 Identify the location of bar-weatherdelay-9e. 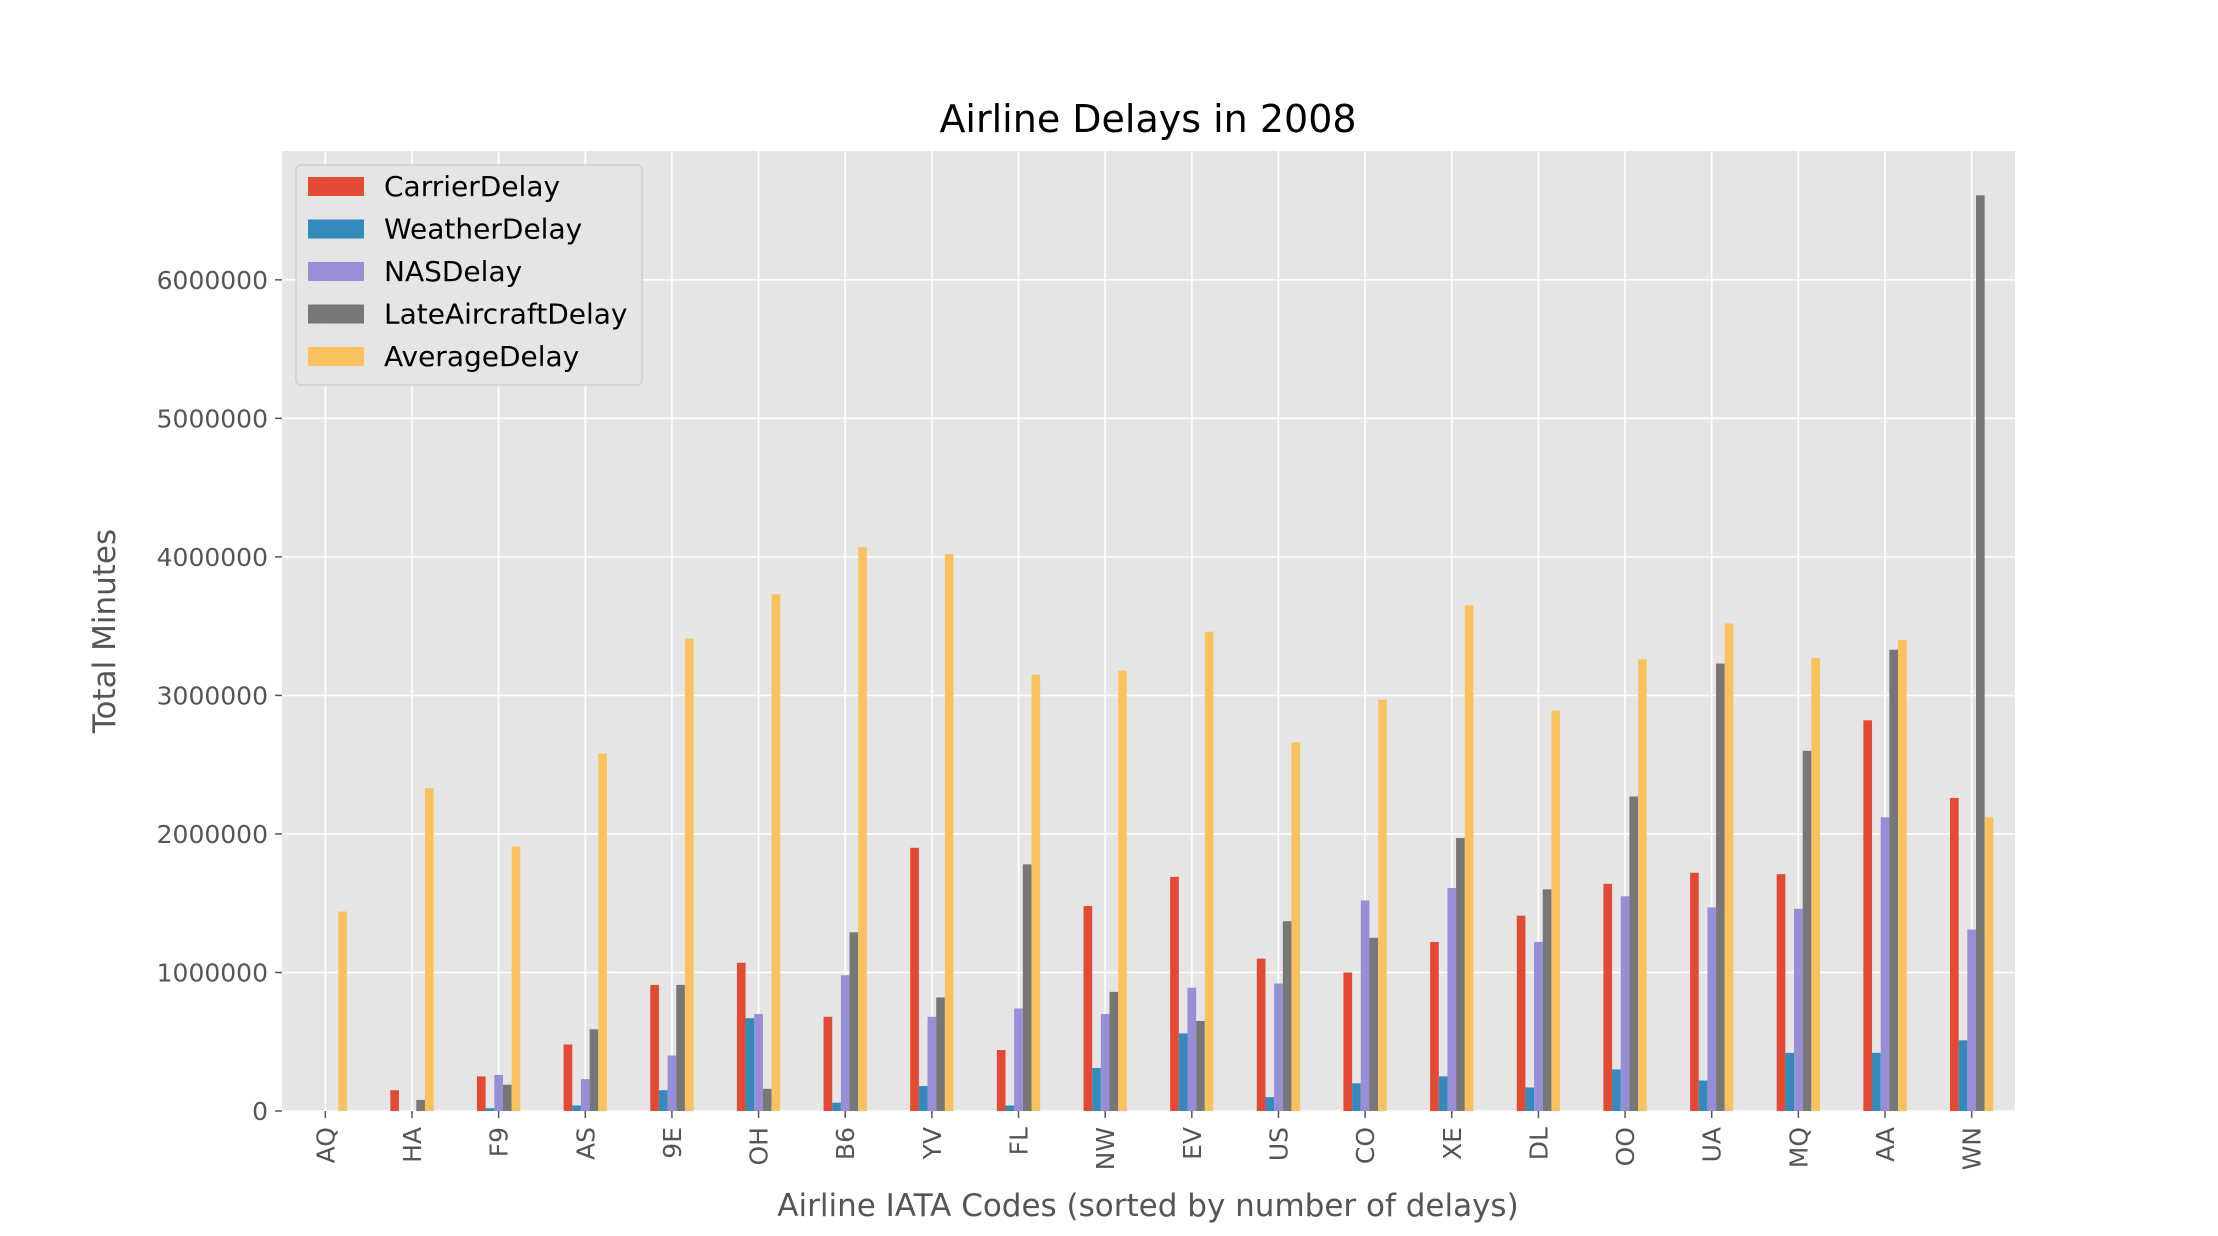
(663, 1100).